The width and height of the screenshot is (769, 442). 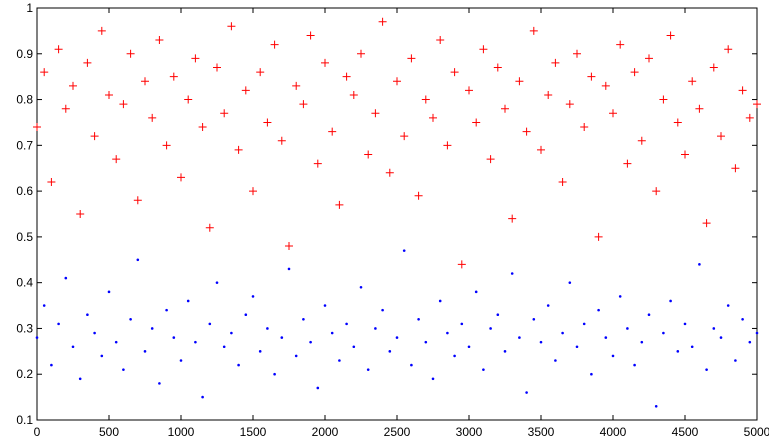 What do you see at coordinates (24, 420) in the screenshot?
I see `y-tick-label: 0.1` at bounding box center [24, 420].